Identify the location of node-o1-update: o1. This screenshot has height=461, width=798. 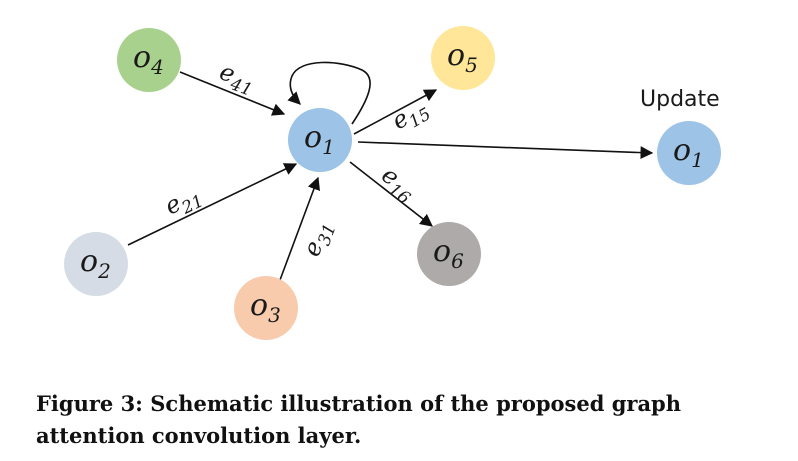
(689, 153).